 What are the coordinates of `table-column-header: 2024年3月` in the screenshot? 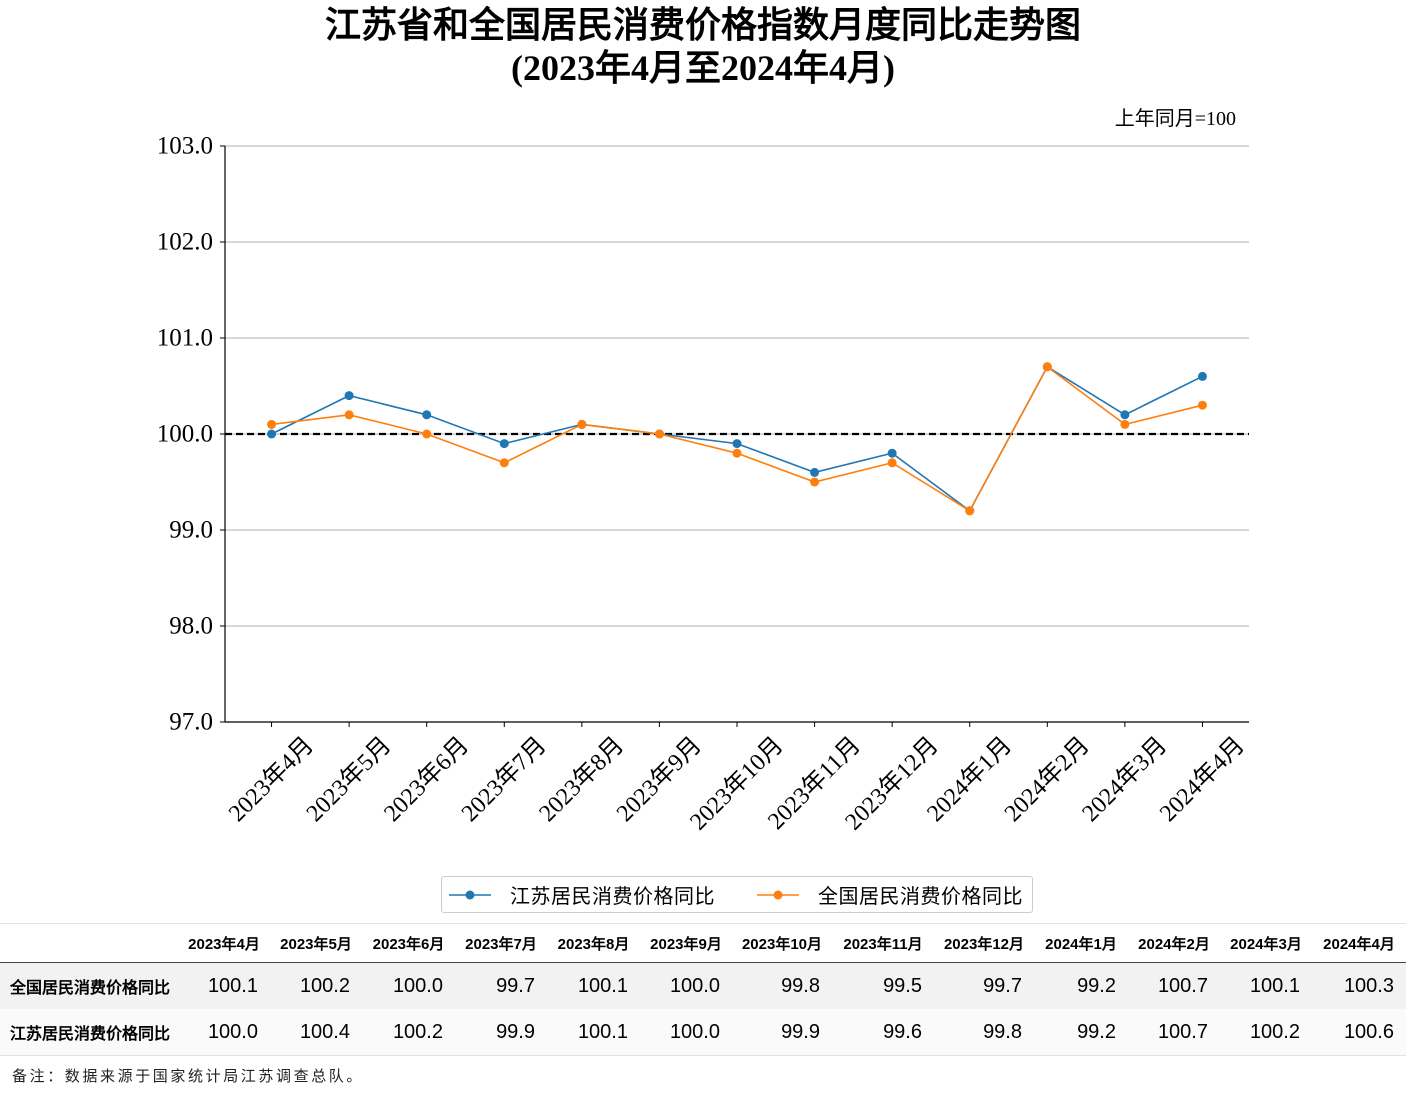 It's located at (1266, 944).